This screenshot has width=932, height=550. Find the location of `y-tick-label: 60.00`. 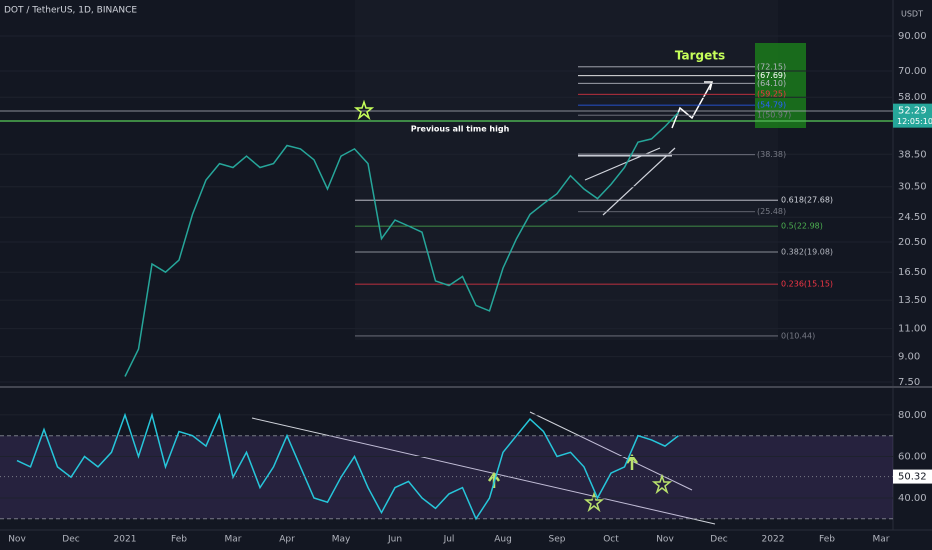

y-tick-label: 60.00 is located at coordinates (912, 456).